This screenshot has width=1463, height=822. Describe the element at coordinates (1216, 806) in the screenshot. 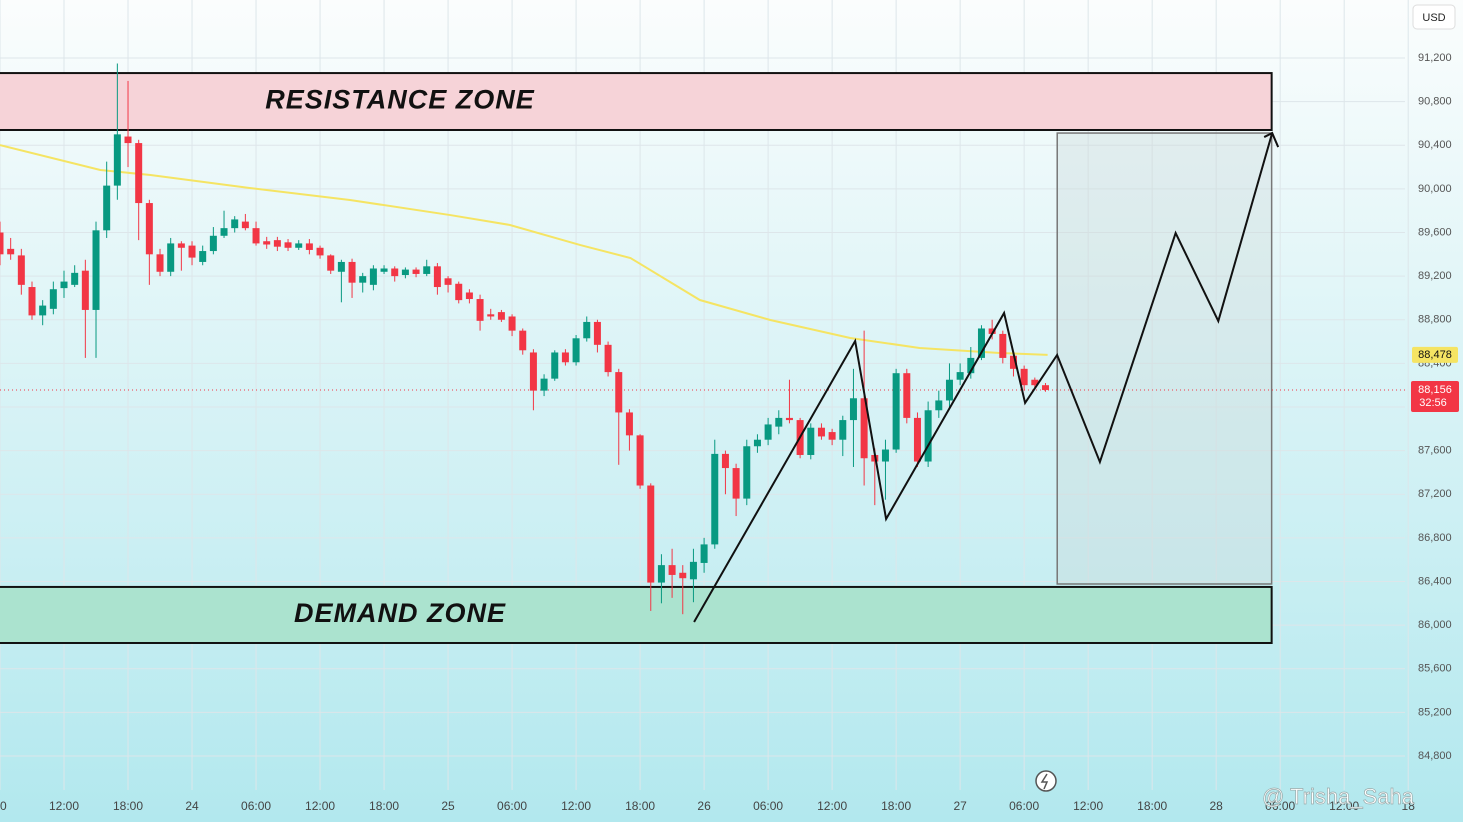

I see `x-tick-label: 28` at that location.